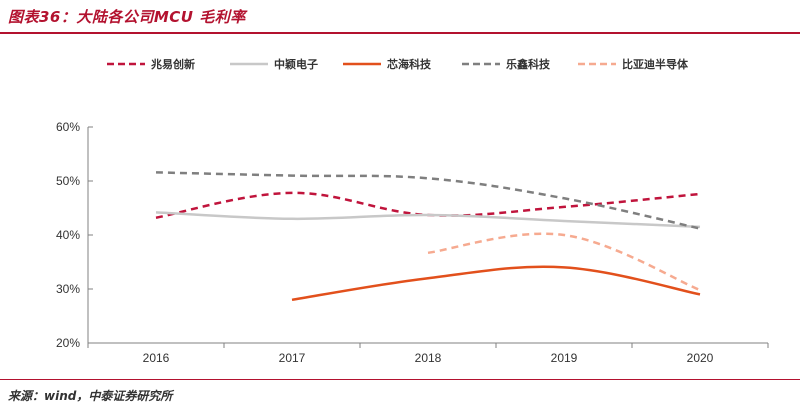 The width and height of the screenshot is (800, 419). Describe the element at coordinates (428, 358) in the screenshot. I see `x-tick-label: 2018` at that location.